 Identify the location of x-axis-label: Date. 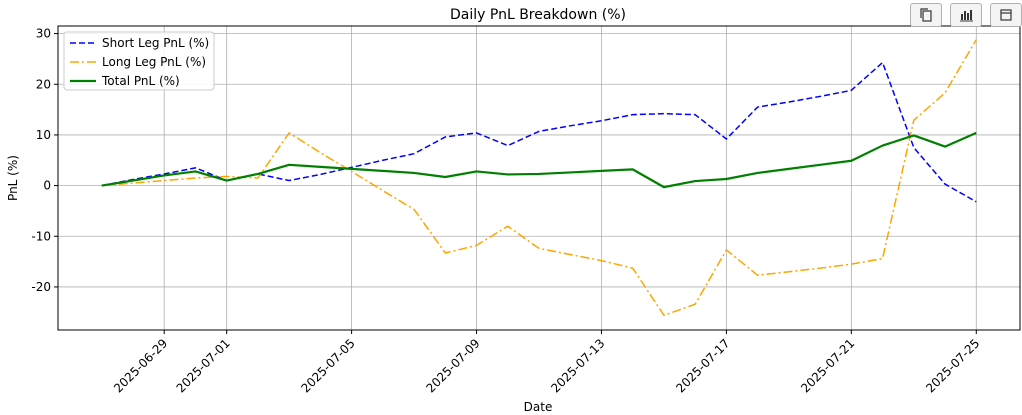
(538, 407).